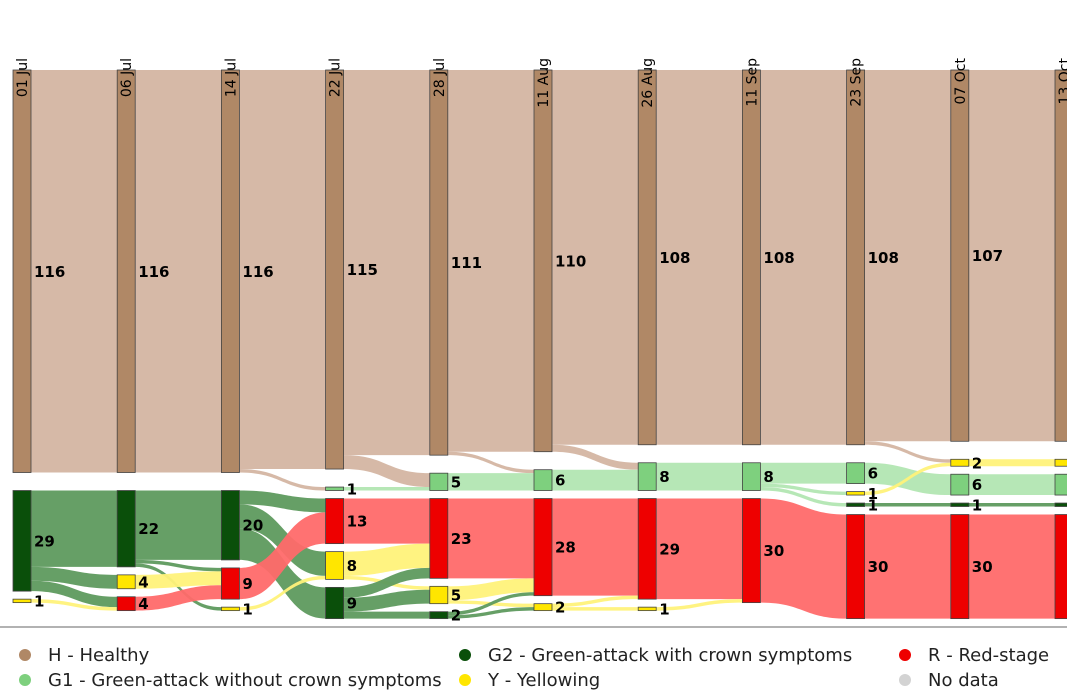  Describe the element at coordinates (127, 77) in the screenshot. I see `date-label: 06 Jul` at that location.